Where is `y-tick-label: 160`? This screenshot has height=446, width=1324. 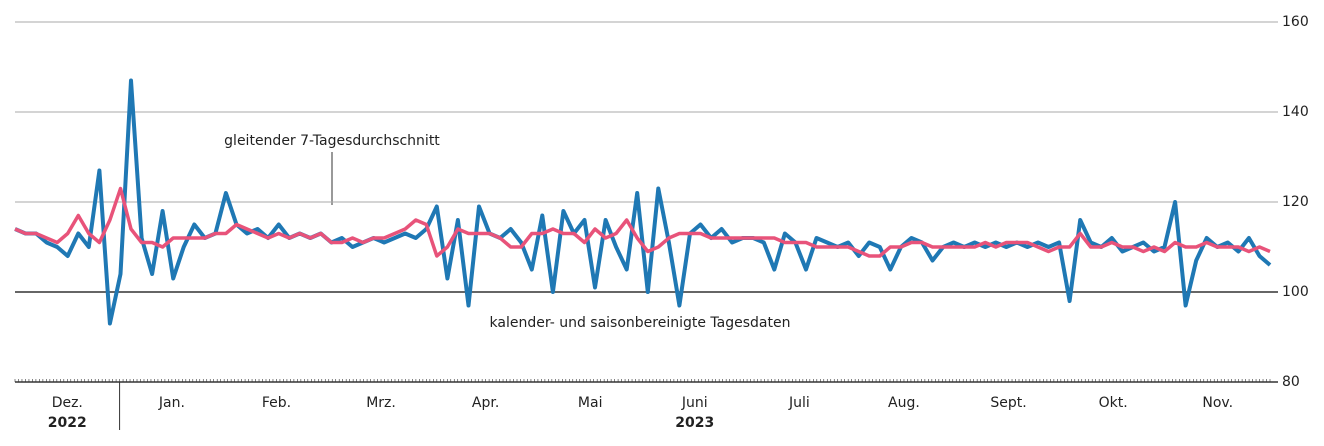 y-tick-label: 160 is located at coordinates (1295, 22).